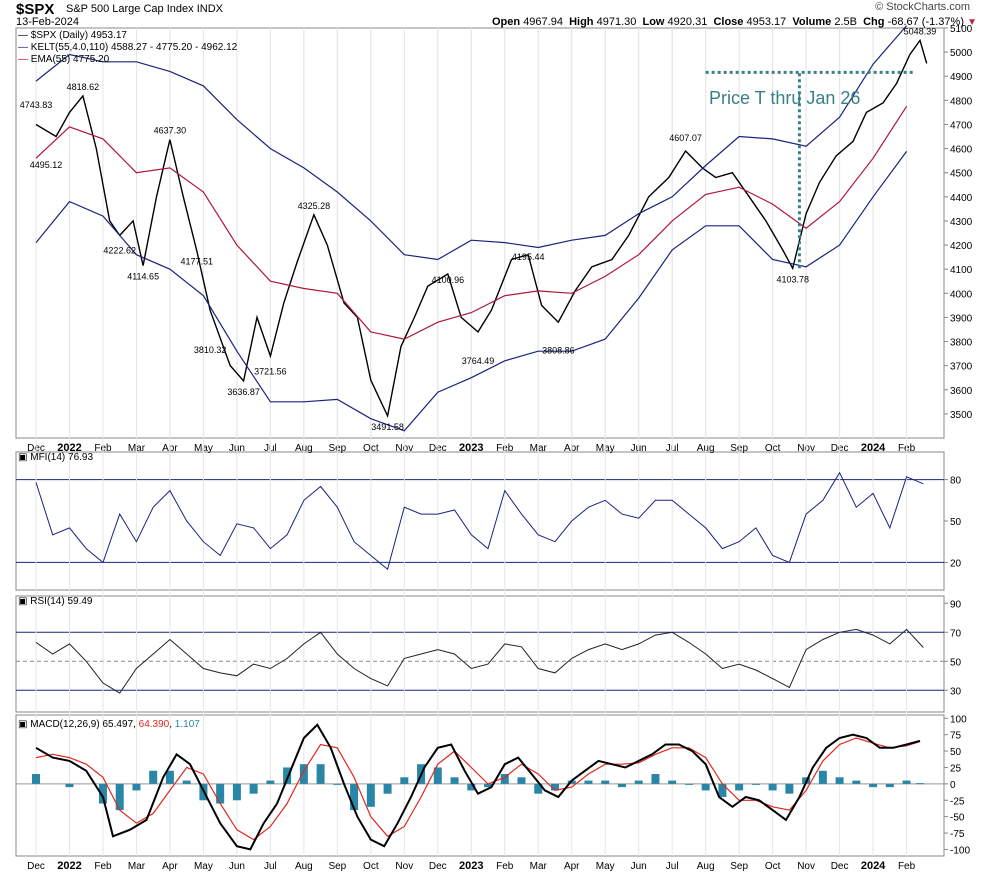 The height and width of the screenshot is (876, 990). Describe the element at coordinates (572, 866) in the screenshot. I see `x-tick-label: Apr` at that location.